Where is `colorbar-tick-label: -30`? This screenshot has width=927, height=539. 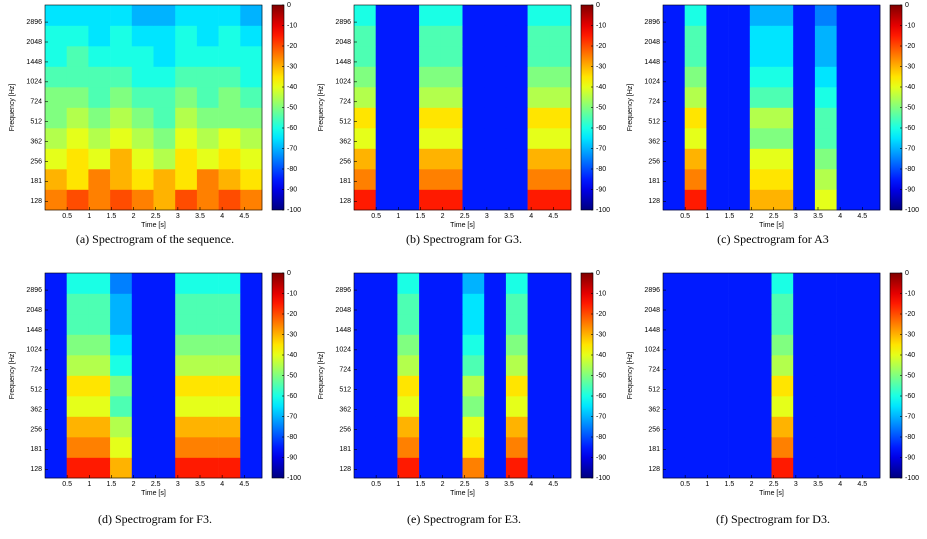
colorbar-tick-label: -30 is located at coordinates (601, 66).